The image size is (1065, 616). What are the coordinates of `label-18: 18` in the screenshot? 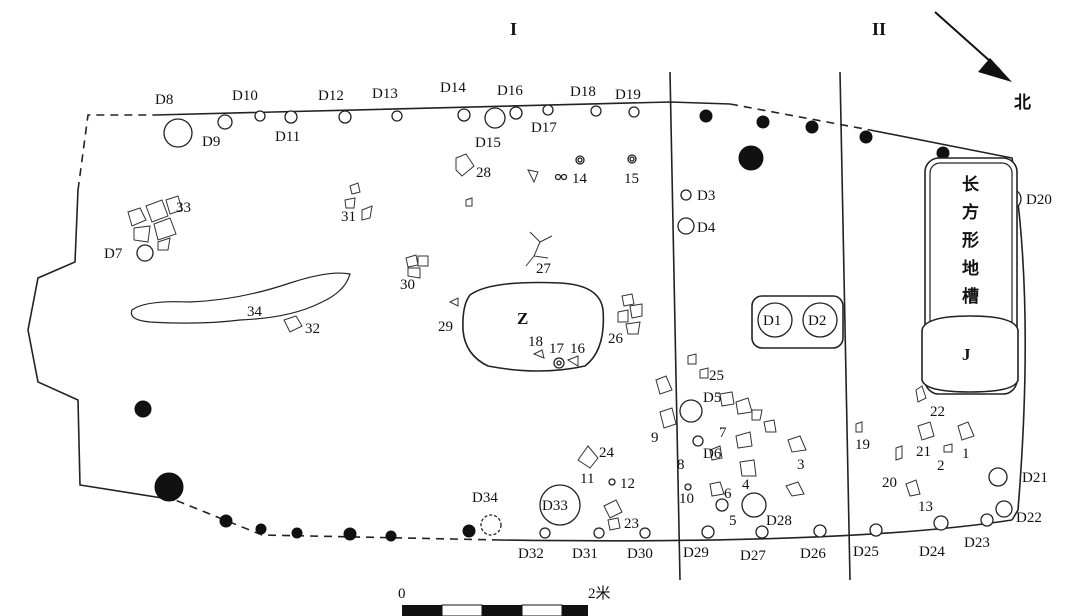 It's located at (535, 342).